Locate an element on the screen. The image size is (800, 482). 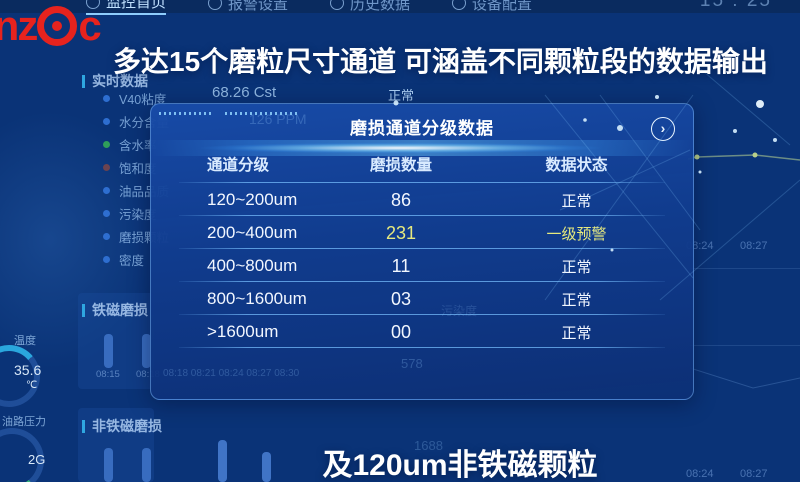
column-header-count: 磨损数量 is located at coordinates (400, 165).